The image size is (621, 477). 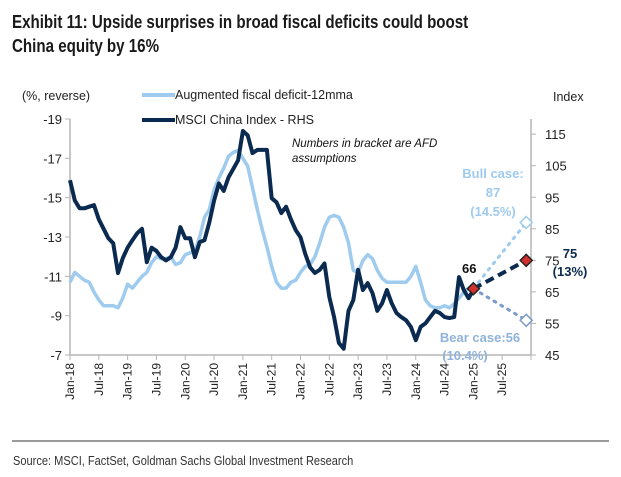 I want to click on projection-base, so click(x=500, y=274).